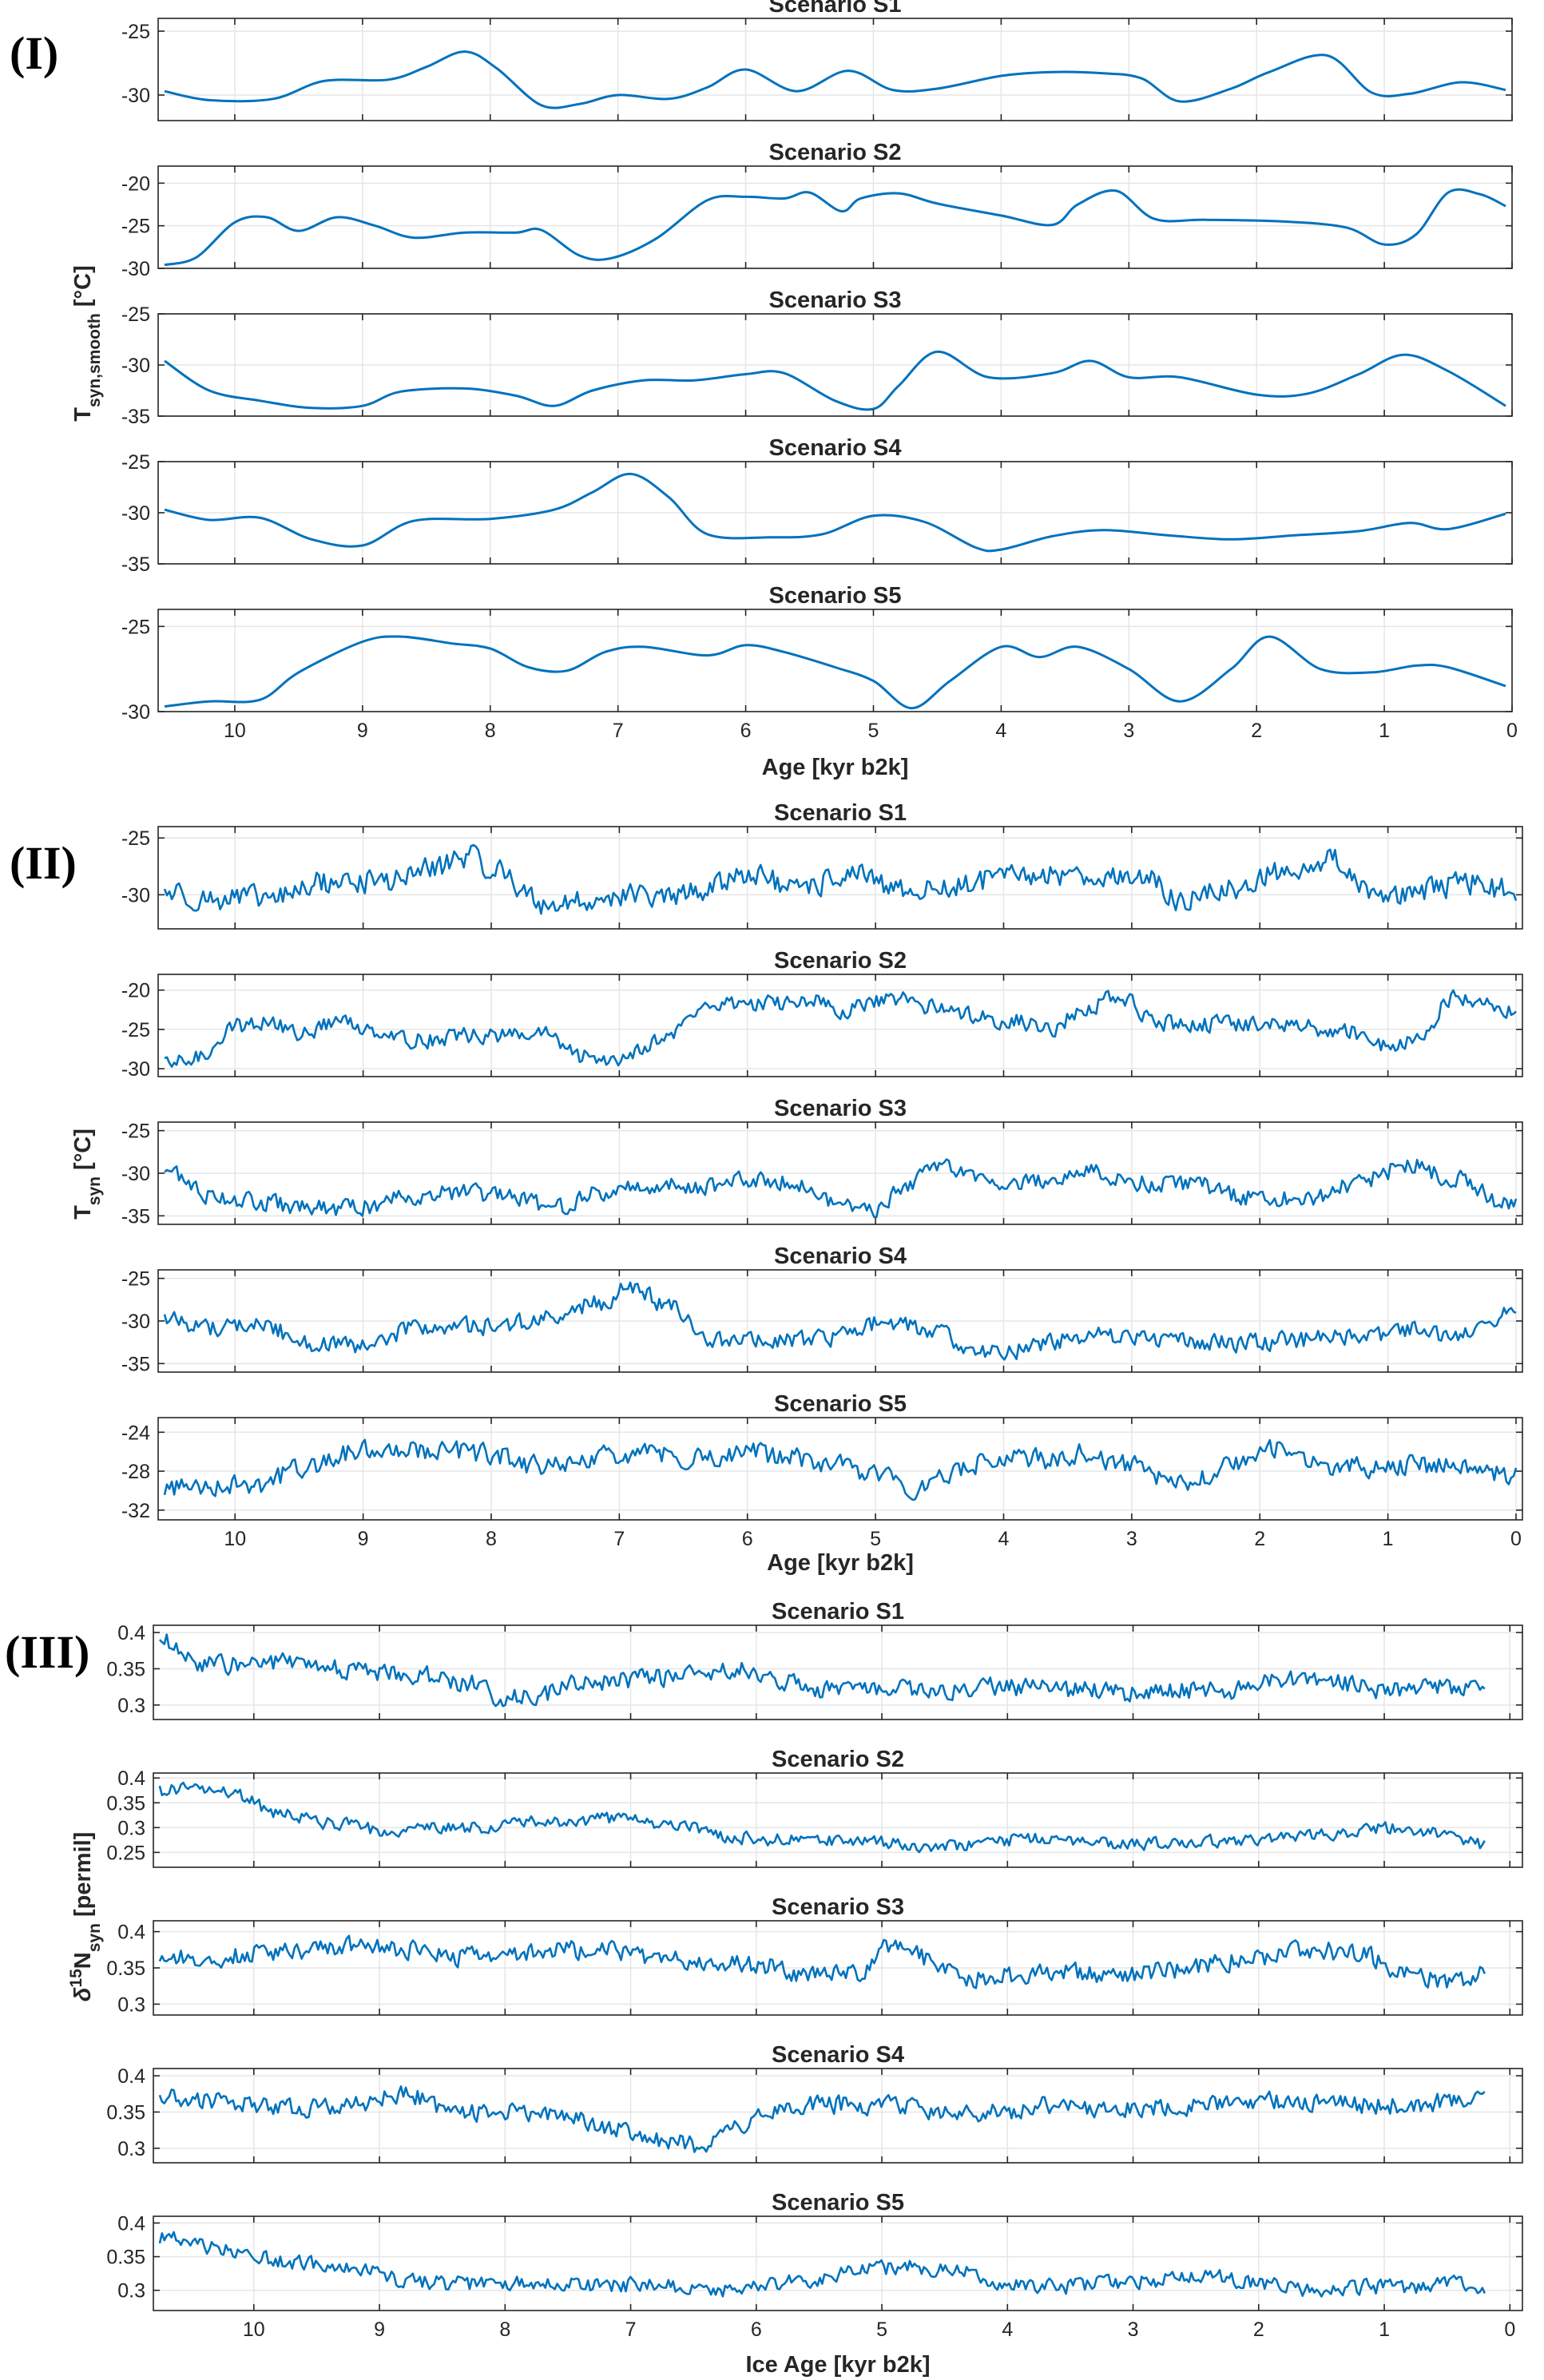  I want to click on x-axis-label: Ice Age [kyr b2k], so click(838, 2365).